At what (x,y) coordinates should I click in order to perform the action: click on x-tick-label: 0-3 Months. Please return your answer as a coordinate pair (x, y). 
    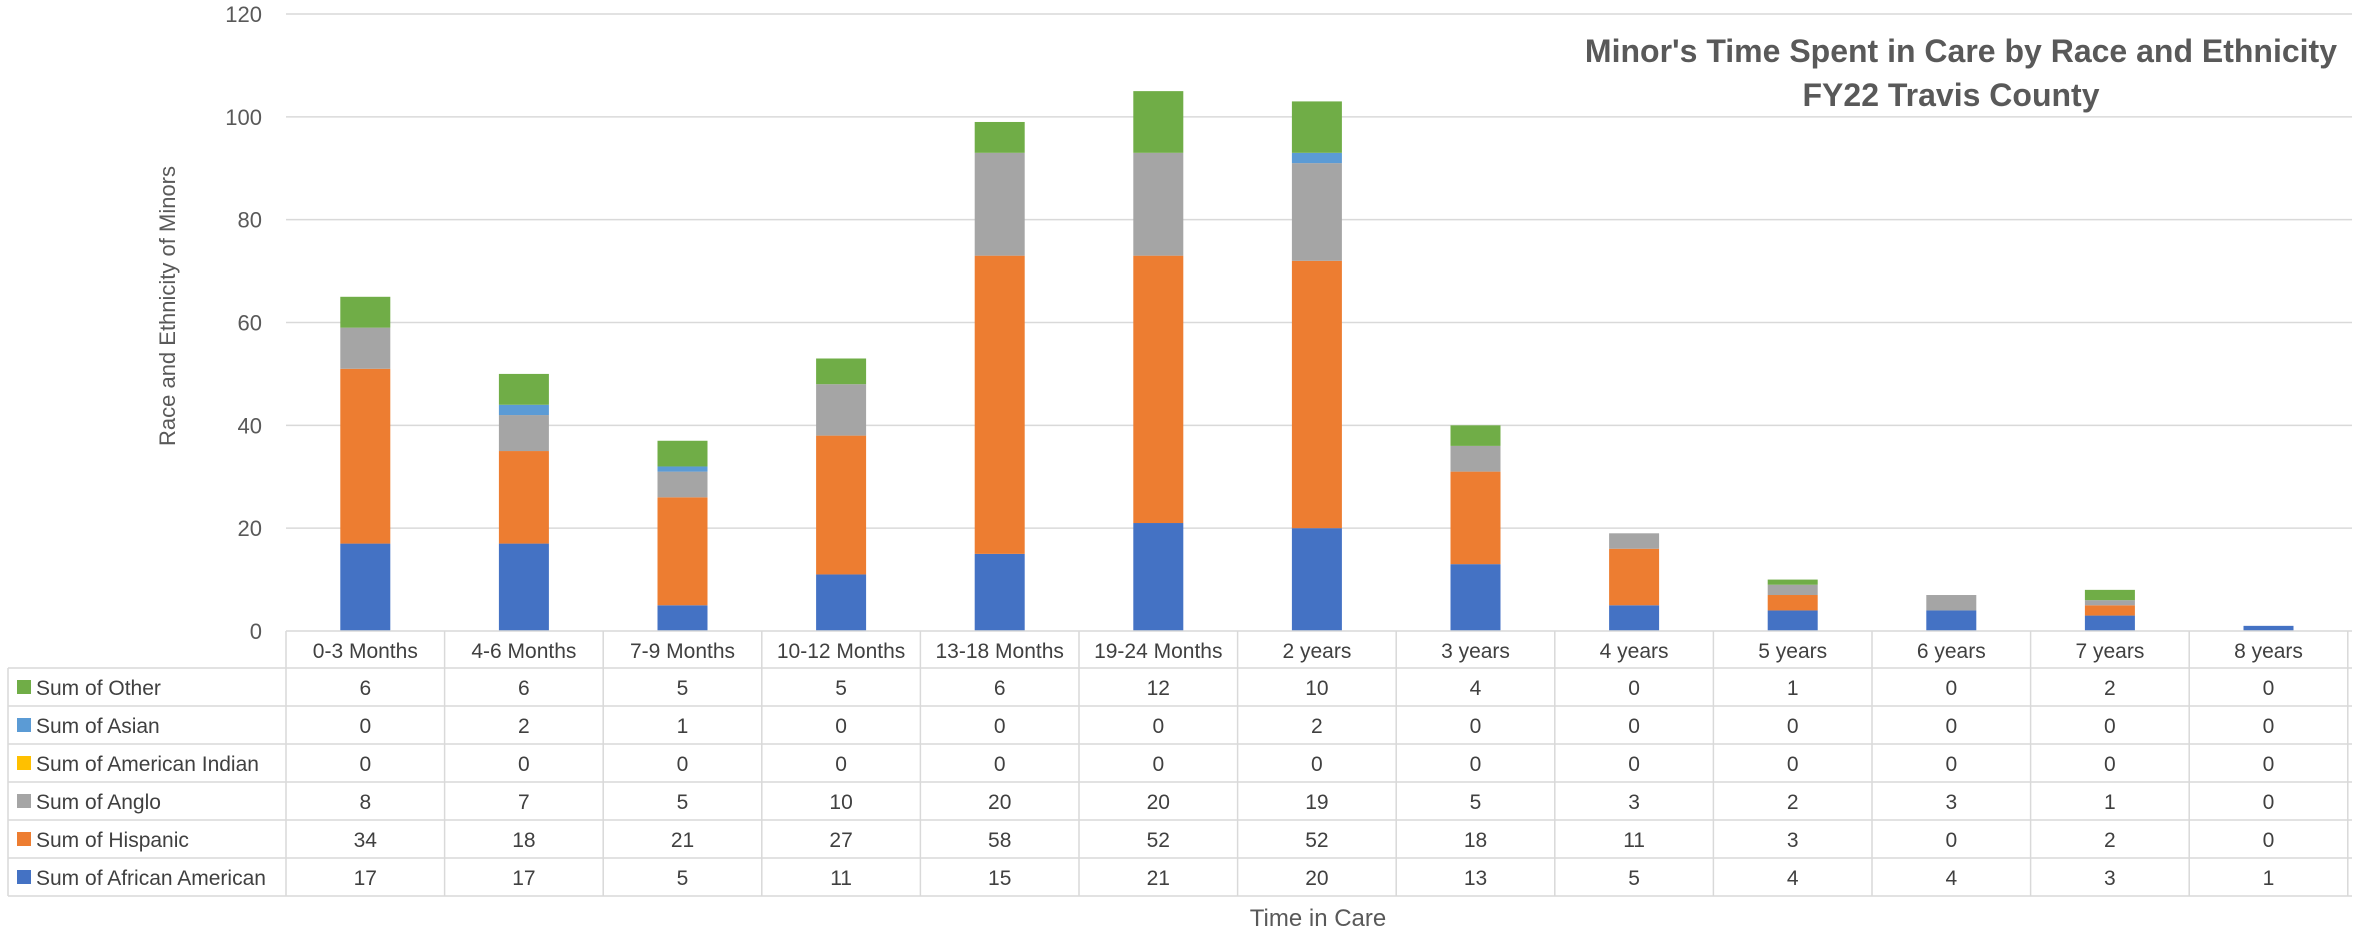
    Looking at the image, I should click on (365, 651).